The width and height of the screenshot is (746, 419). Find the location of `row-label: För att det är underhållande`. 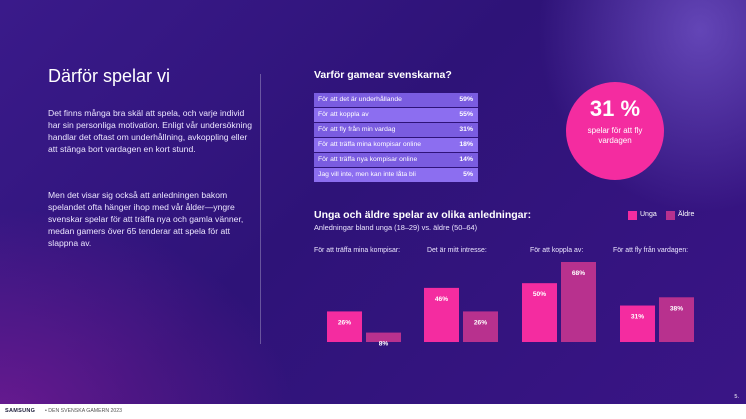

row-label: För att det är underhållande is located at coordinates (360, 99).